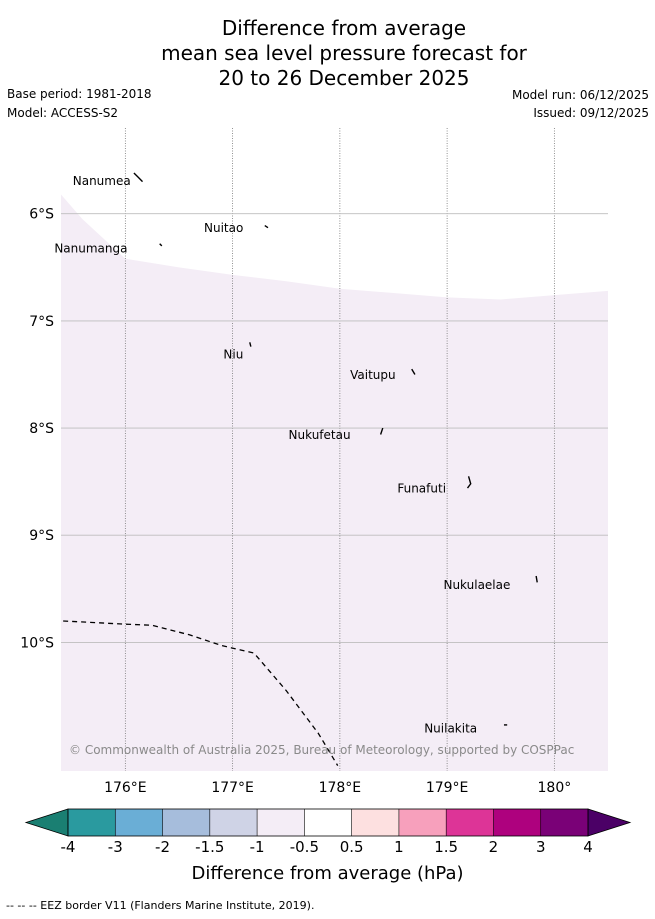  What do you see at coordinates (37, 643) in the screenshot?
I see `lat-tick-label: 10°S` at bounding box center [37, 643].